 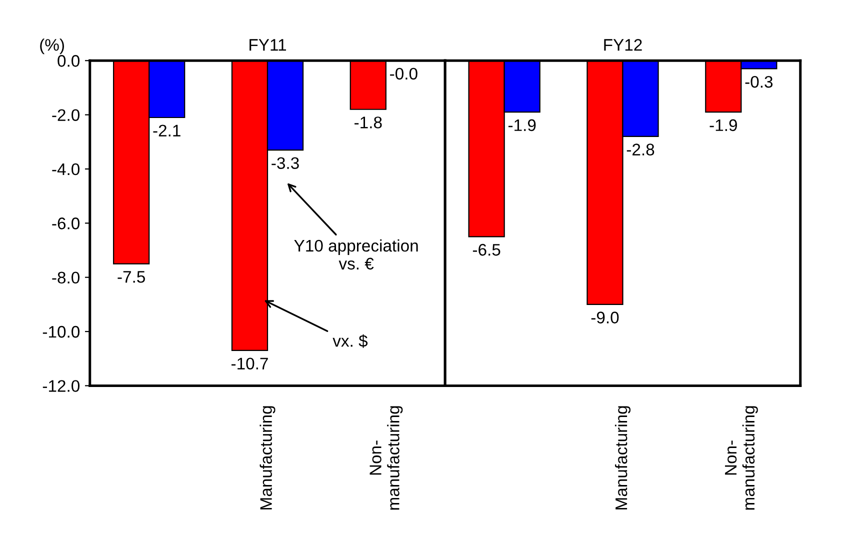 What do you see at coordinates (640, 150) in the screenshot?
I see `data-label: -2.8` at bounding box center [640, 150].